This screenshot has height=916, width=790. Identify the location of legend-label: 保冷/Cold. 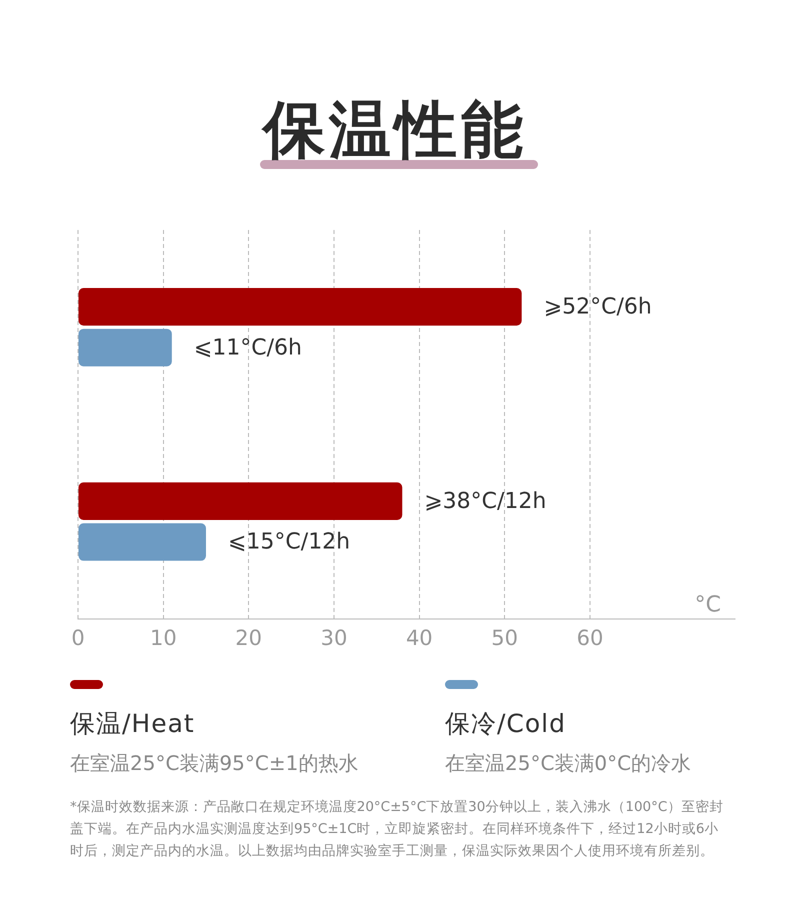
(506, 724).